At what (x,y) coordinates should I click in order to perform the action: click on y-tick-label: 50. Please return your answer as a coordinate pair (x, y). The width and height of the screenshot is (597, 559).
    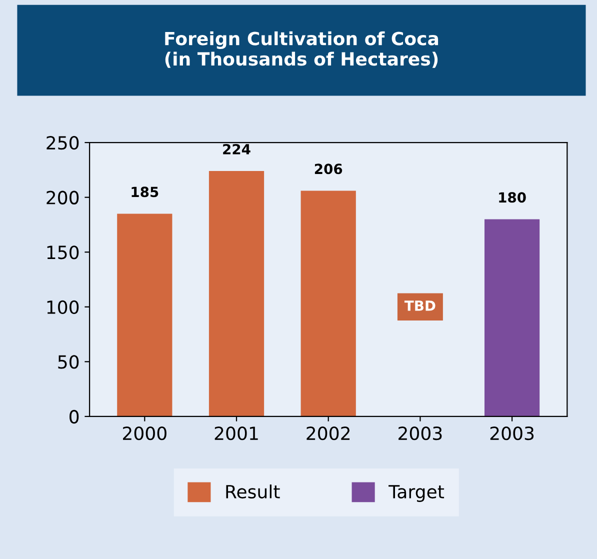
    Looking at the image, I should click on (68, 362).